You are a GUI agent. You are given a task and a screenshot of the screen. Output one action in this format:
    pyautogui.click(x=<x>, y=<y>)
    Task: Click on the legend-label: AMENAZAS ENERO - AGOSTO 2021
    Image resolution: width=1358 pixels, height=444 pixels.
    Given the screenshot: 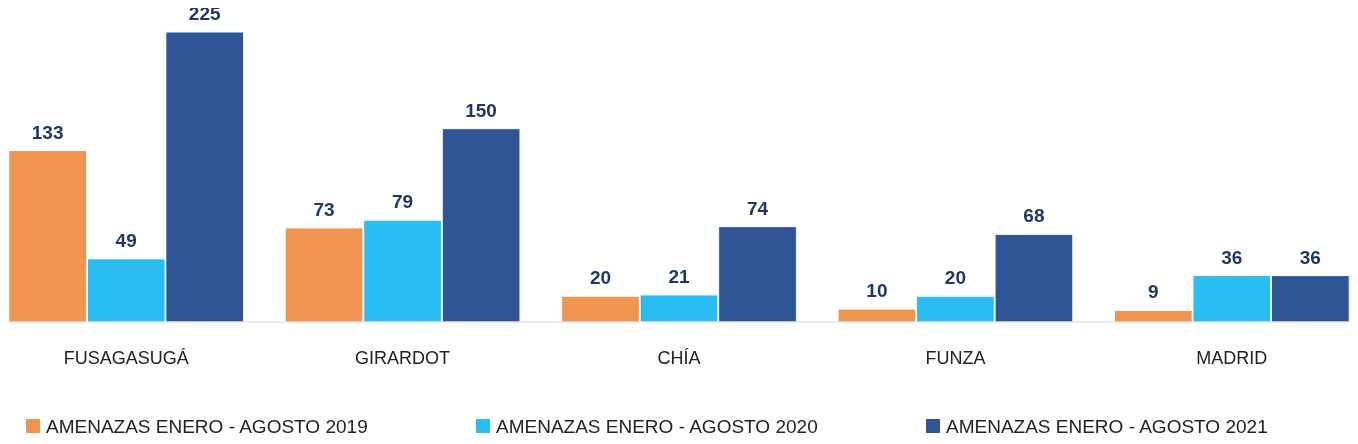 What is the action you would take?
    pyautogui.click(x=1107, y=426)
    